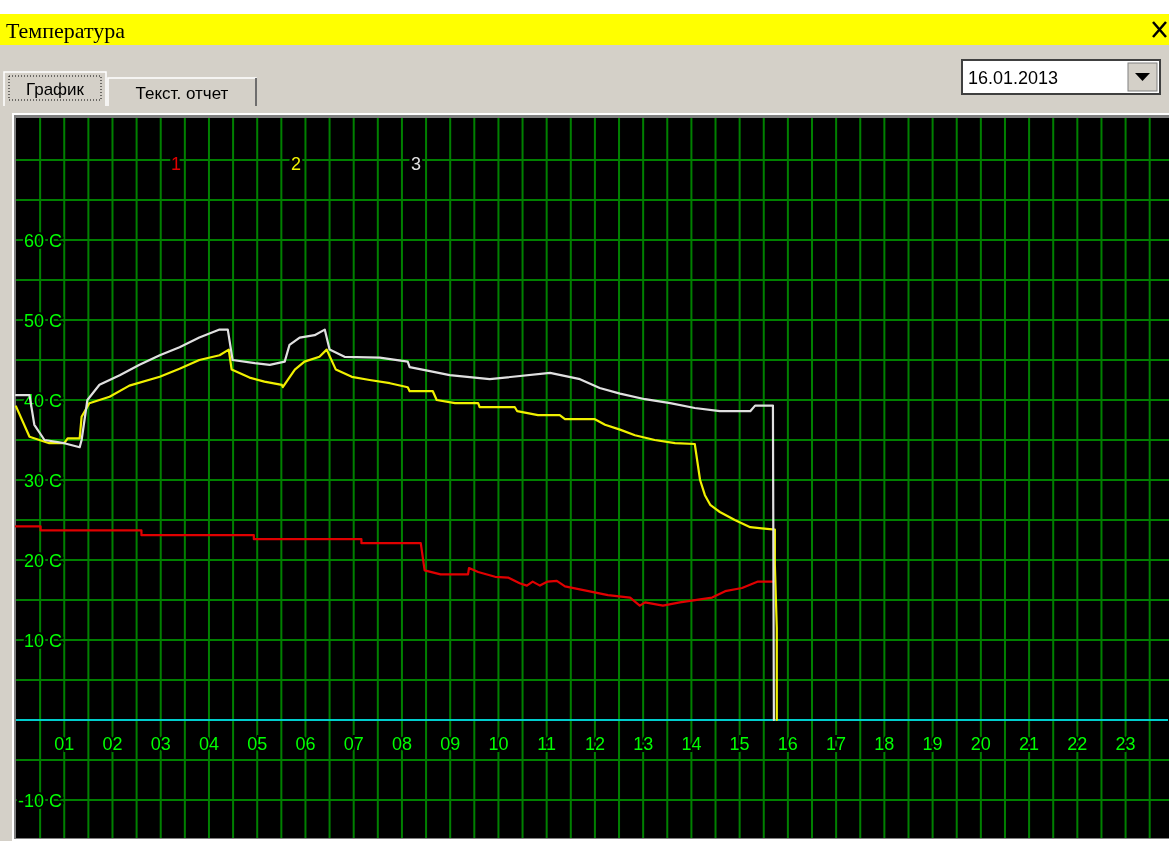 Image resolution: width=1169 pixels, height=841 pixels. I want to click on x-tick-label: 15, so click(739, 744).